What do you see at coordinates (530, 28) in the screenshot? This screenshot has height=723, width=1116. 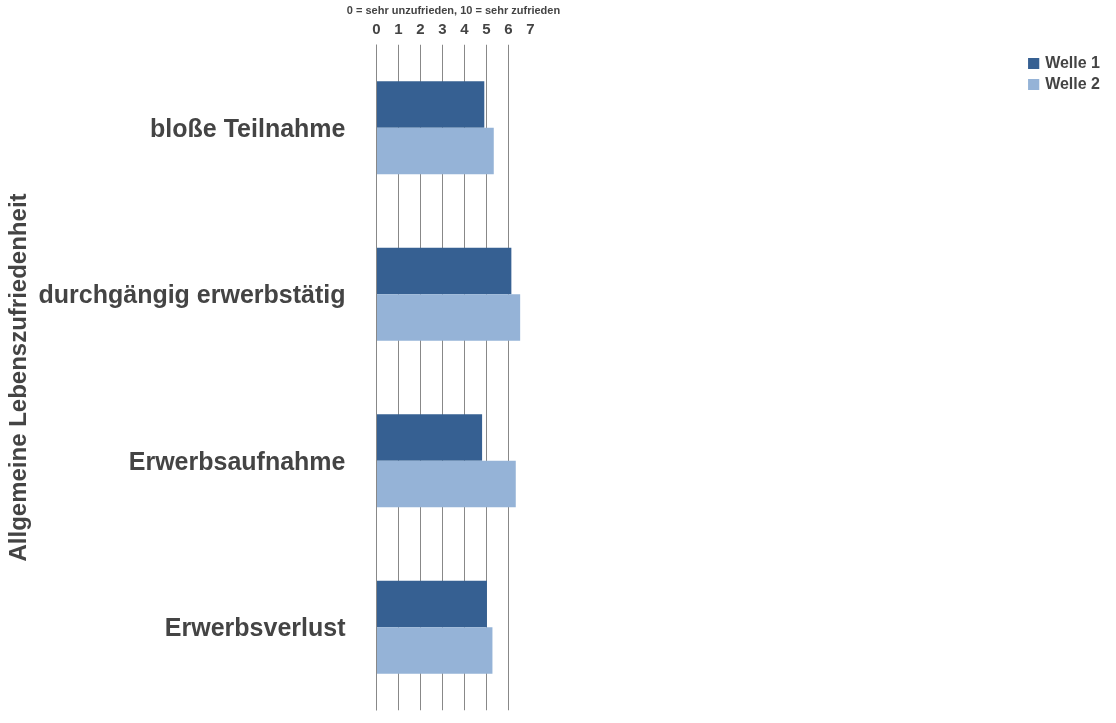 I see `x-tick-label: 7` at bounding box center [530, 28].